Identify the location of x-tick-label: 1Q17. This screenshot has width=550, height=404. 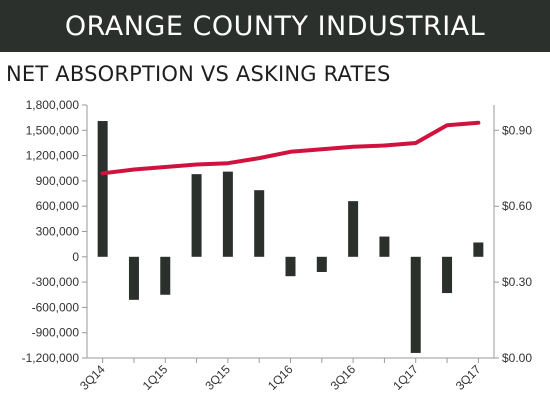
(405, 377).